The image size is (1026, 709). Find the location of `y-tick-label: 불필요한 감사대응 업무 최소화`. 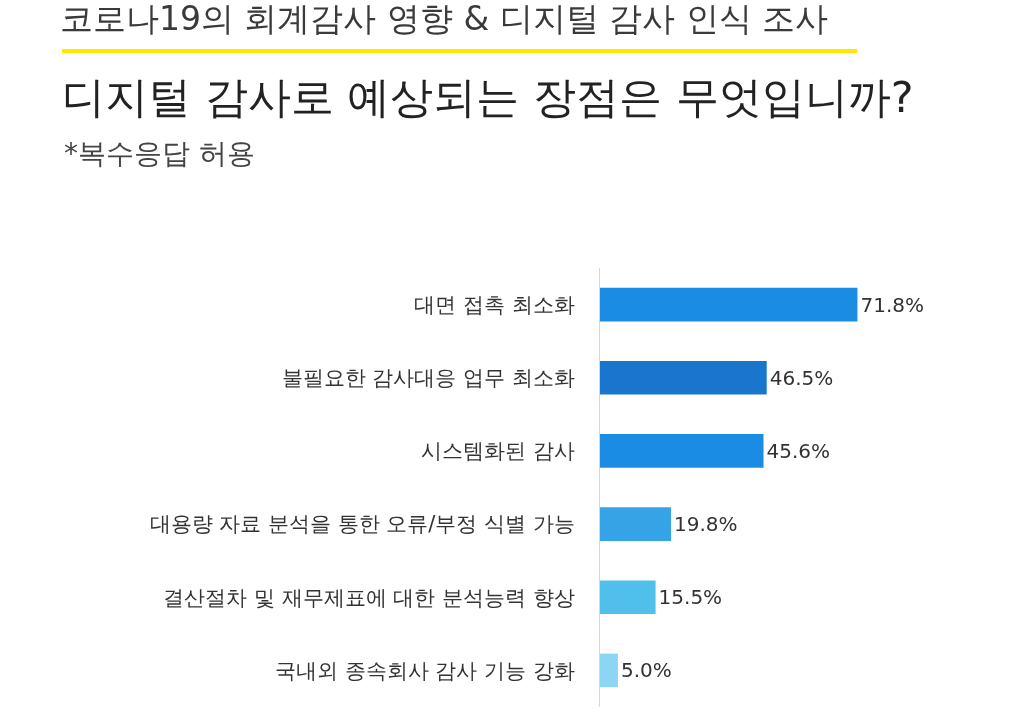

y-tick-label: 불필요한 감사대응 업무 최소화 is located at coordinates (428, 378).